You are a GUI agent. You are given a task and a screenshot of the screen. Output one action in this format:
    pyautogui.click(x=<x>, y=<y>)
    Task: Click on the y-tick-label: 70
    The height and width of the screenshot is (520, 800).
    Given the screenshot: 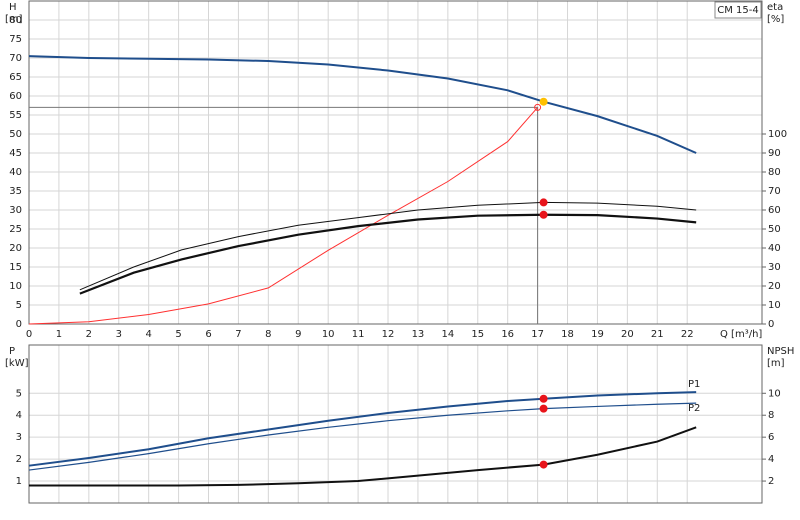 What is the action you would take?
    pyautogui.click(x=15, y=58)
    